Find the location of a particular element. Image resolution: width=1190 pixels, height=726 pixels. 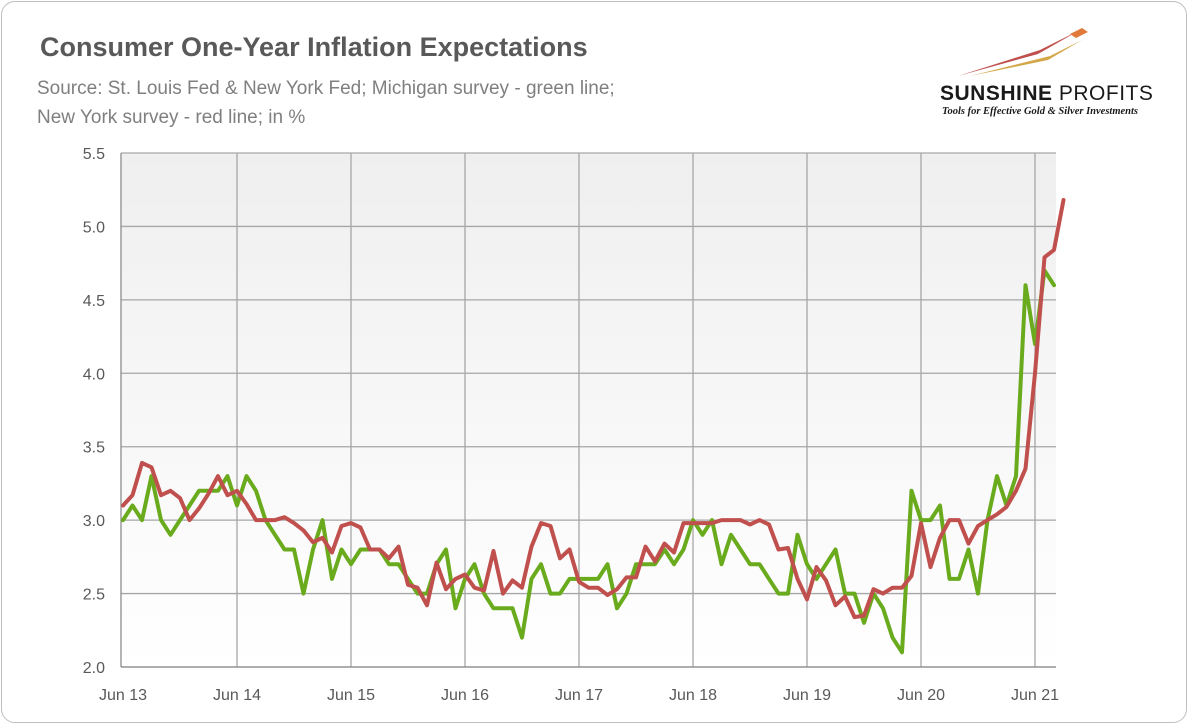

x-tick-label: Jun 20 is located at coordinates (921, 695).